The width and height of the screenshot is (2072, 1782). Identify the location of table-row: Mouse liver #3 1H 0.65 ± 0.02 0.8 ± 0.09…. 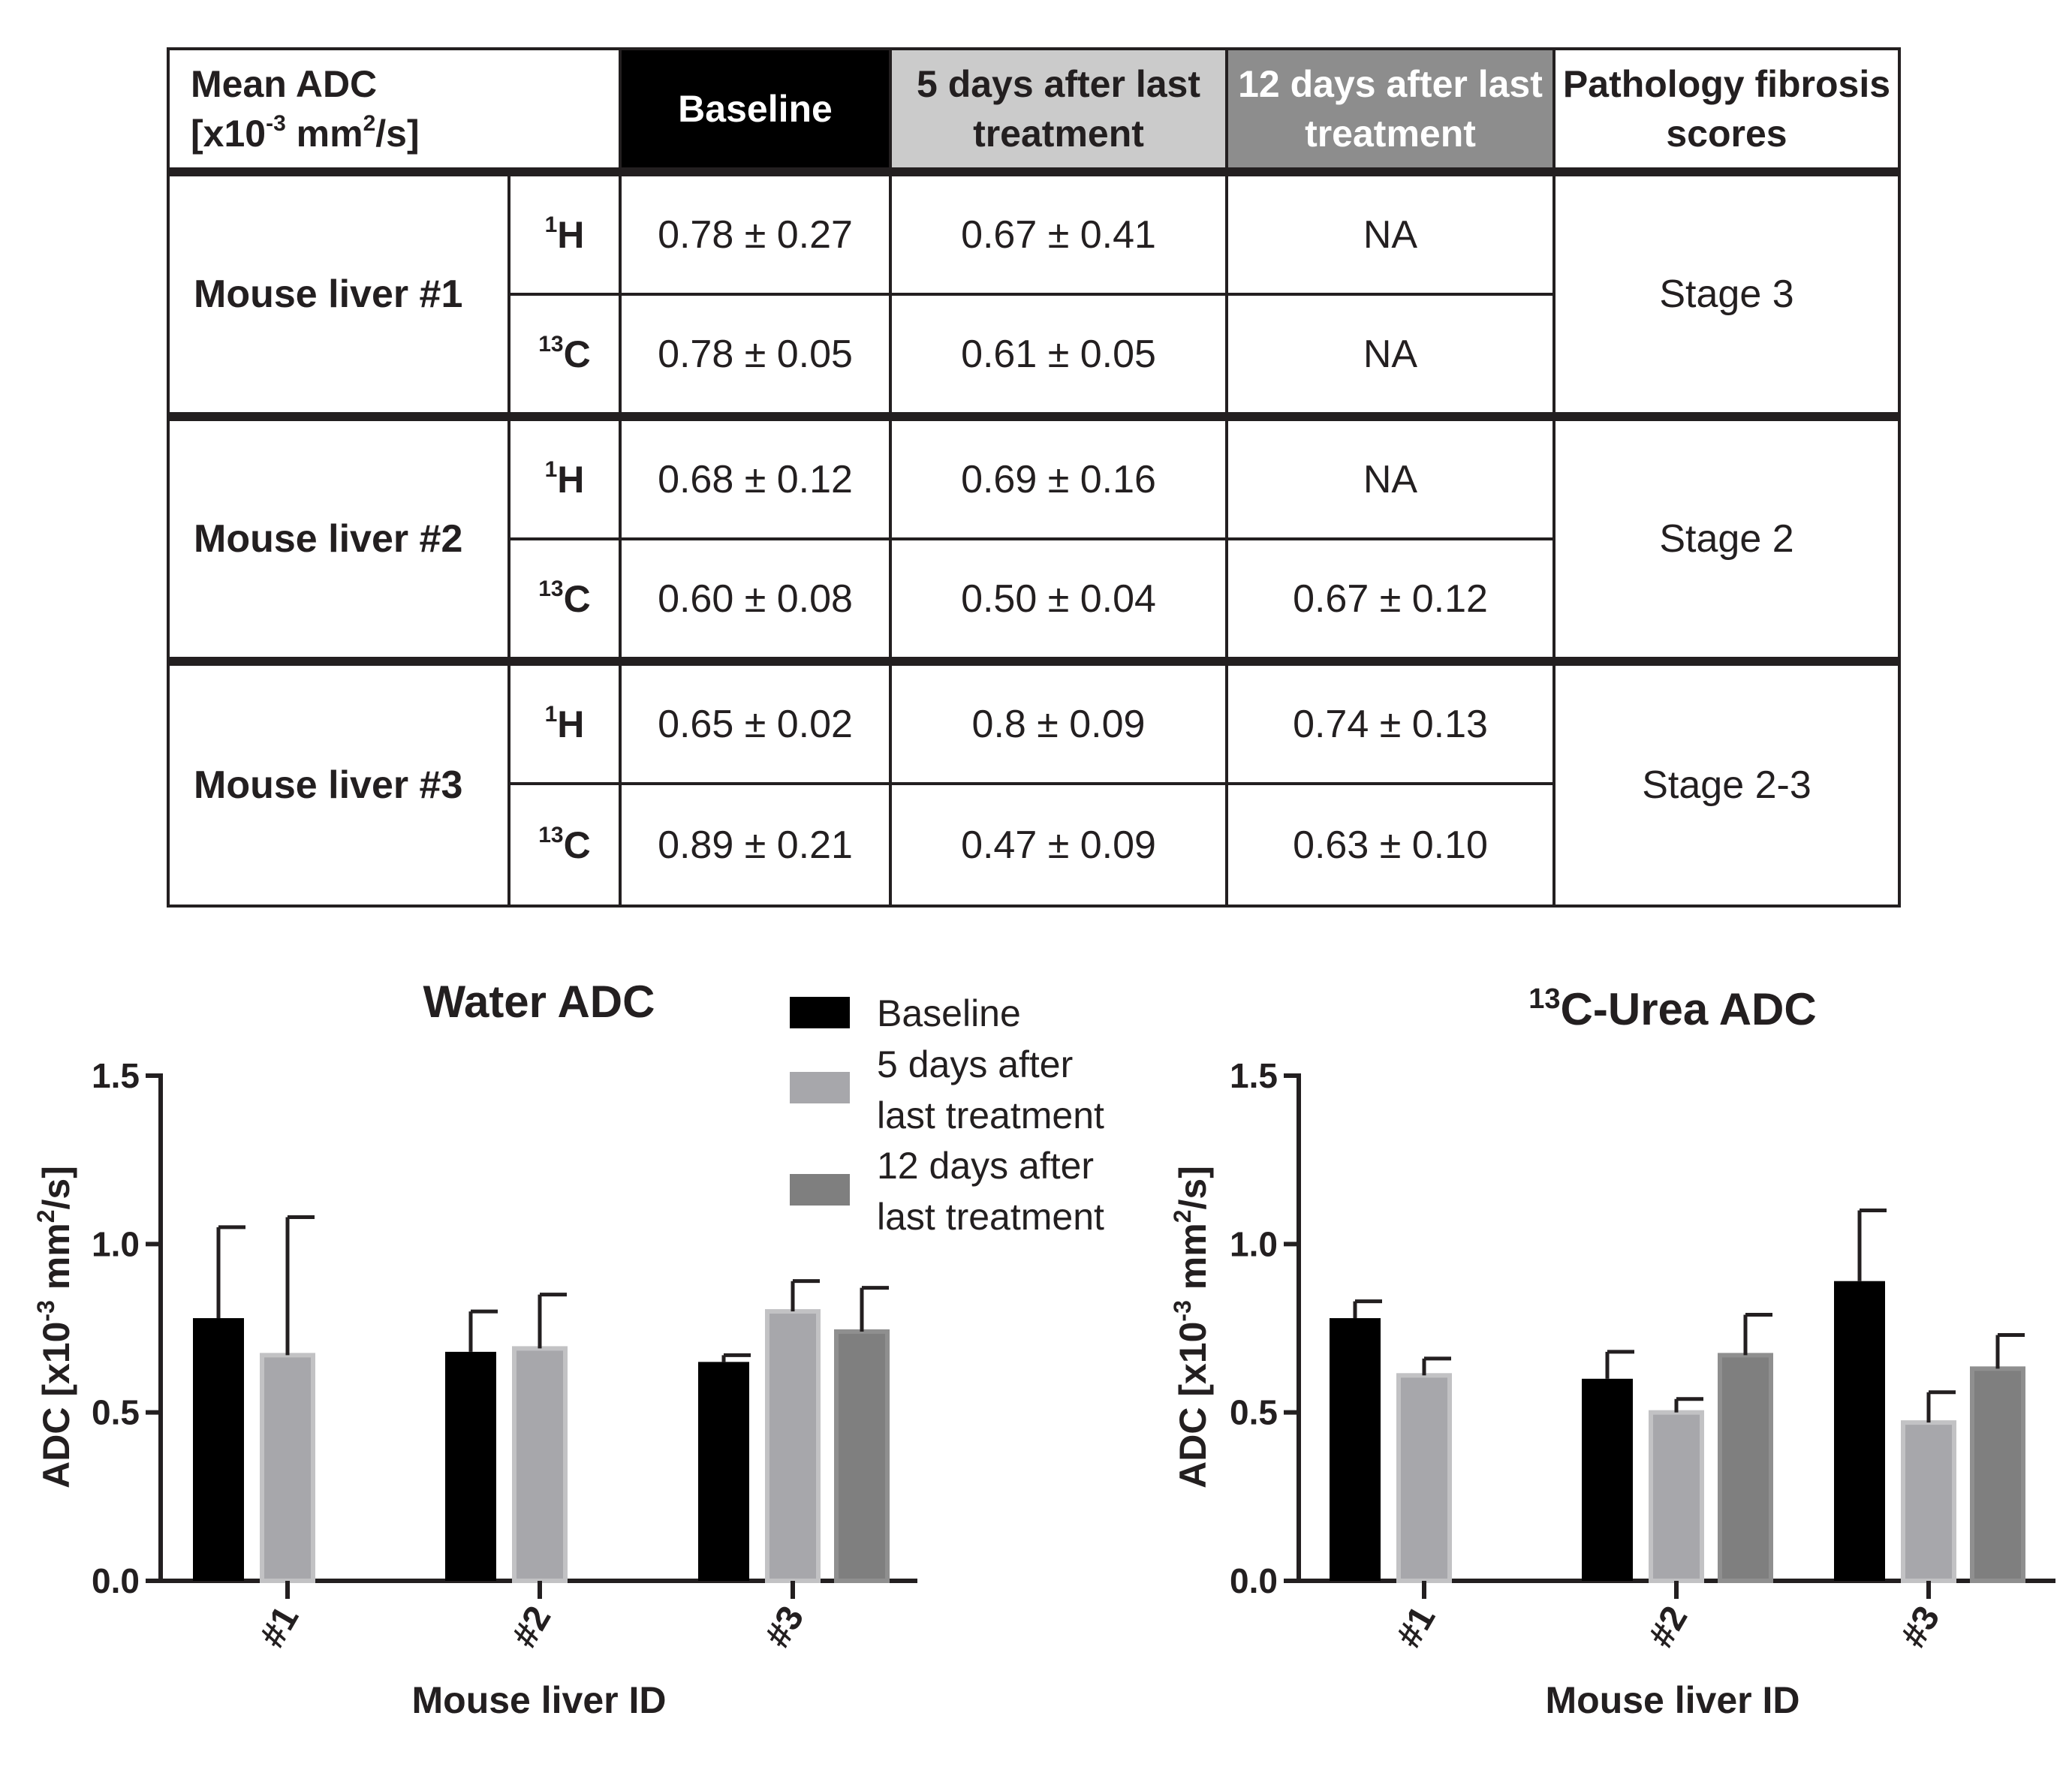
(1034, 782).